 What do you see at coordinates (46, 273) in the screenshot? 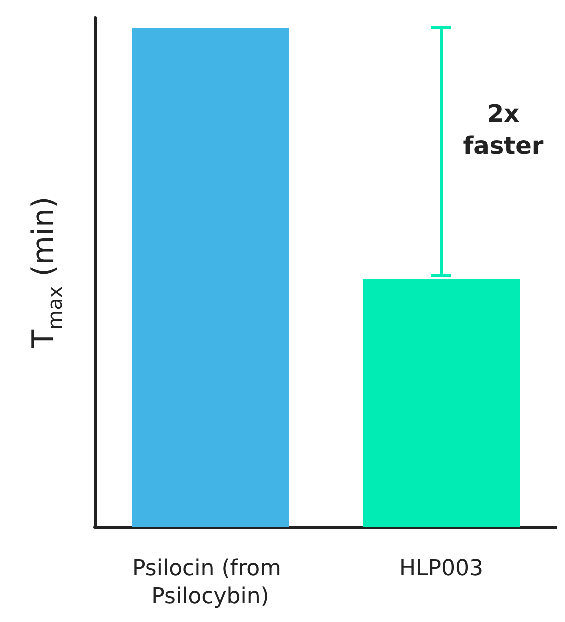
I see `y-axis-title: Tmax (min)` at bounding box center [46, 273].